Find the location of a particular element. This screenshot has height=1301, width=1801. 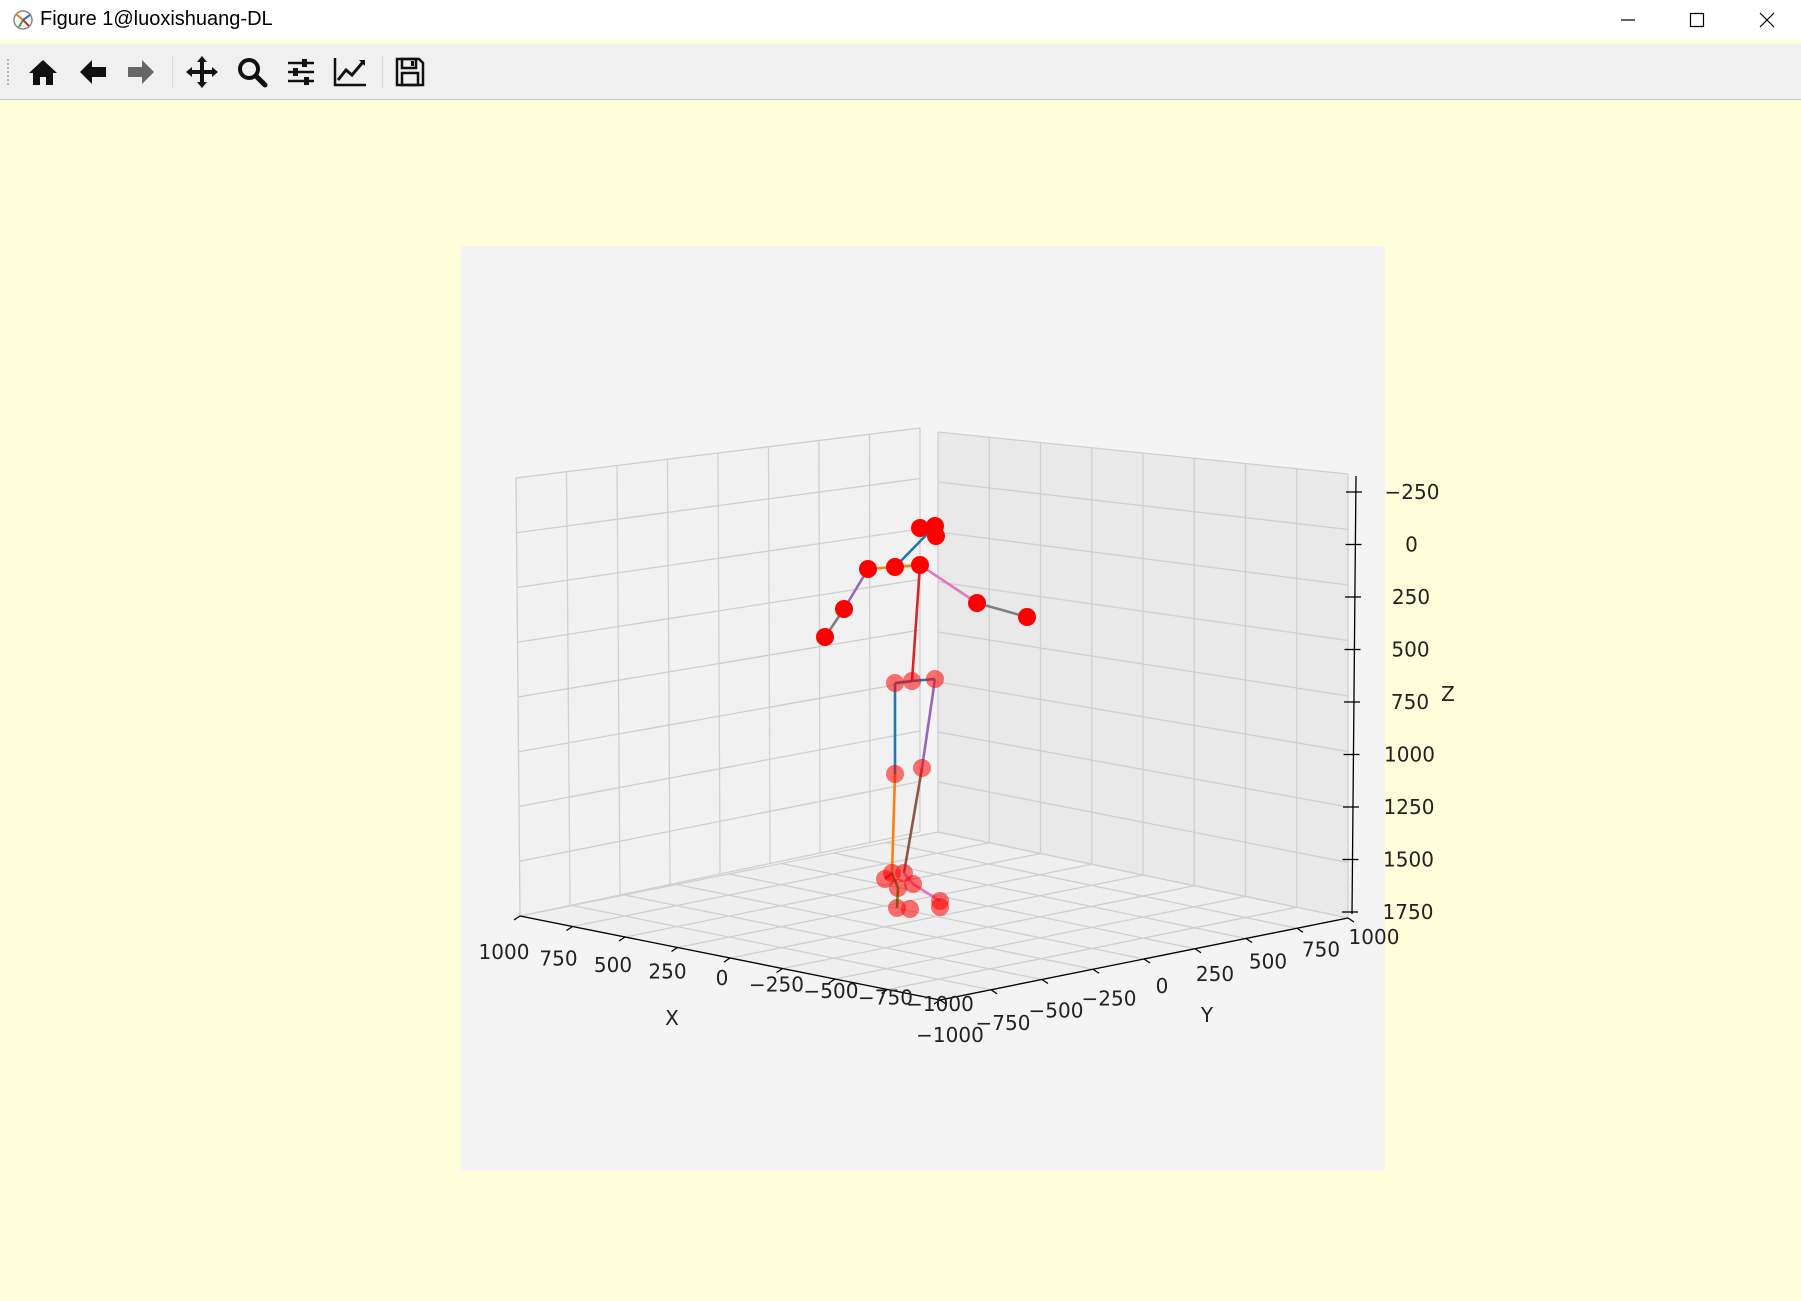

home-button is located at coordinates (43, 72).